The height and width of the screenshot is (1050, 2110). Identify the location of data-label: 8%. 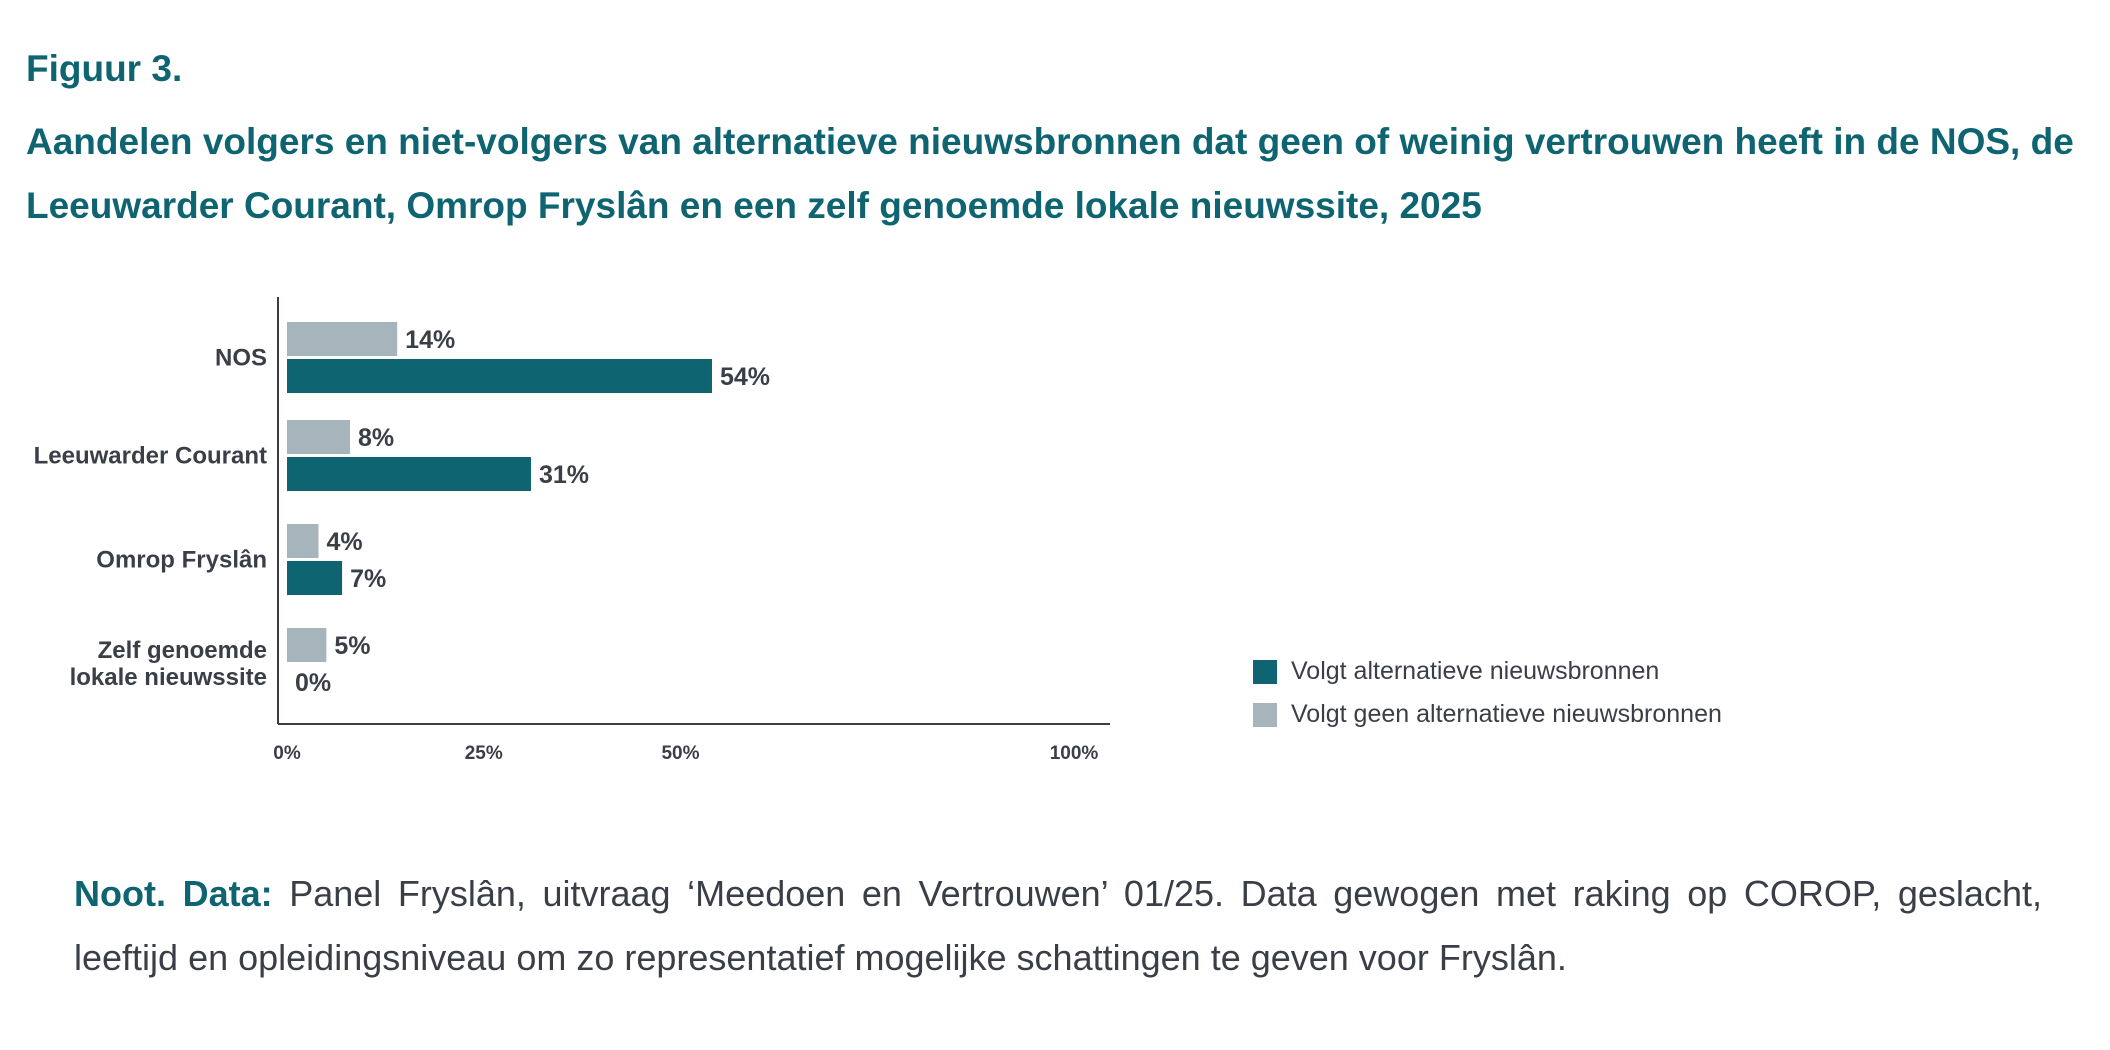
(376, 438).